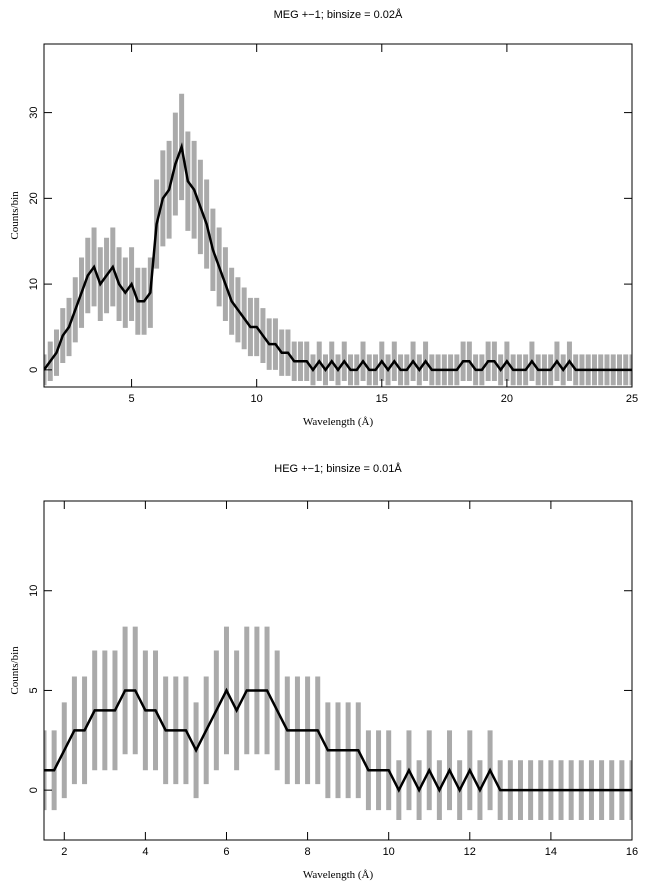 The height and width of the screenshot is (896, 649). I want to click on x-tick-label: 12, so click(470, 852).